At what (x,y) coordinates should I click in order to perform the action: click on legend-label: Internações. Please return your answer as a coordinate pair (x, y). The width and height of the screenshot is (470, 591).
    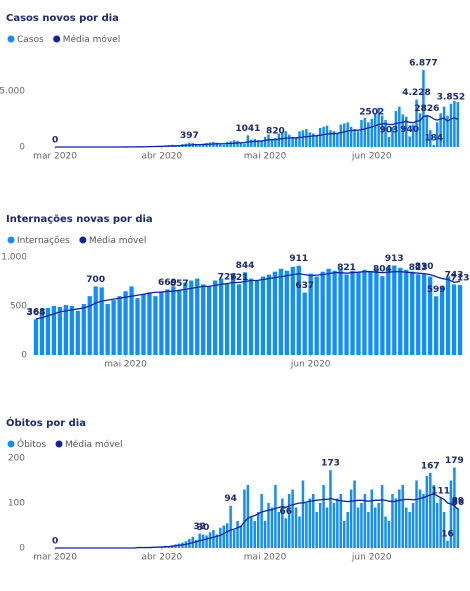
    Looking at the image, I should click on (43, 241).